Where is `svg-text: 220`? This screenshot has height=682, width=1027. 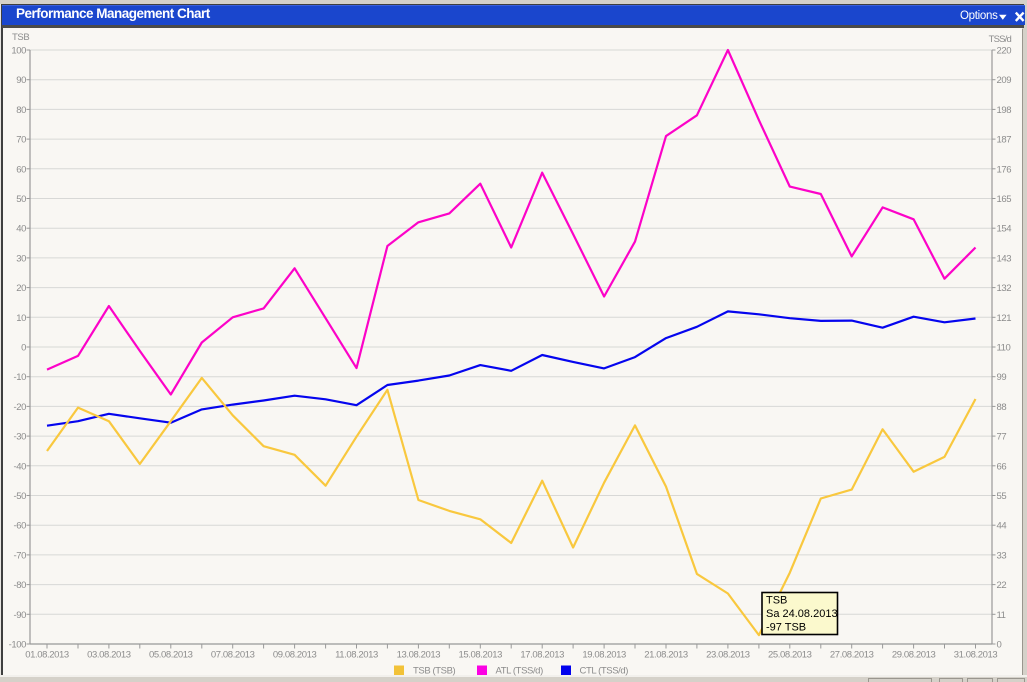
svg-text: 220 is located at coordinates (1004, 51).